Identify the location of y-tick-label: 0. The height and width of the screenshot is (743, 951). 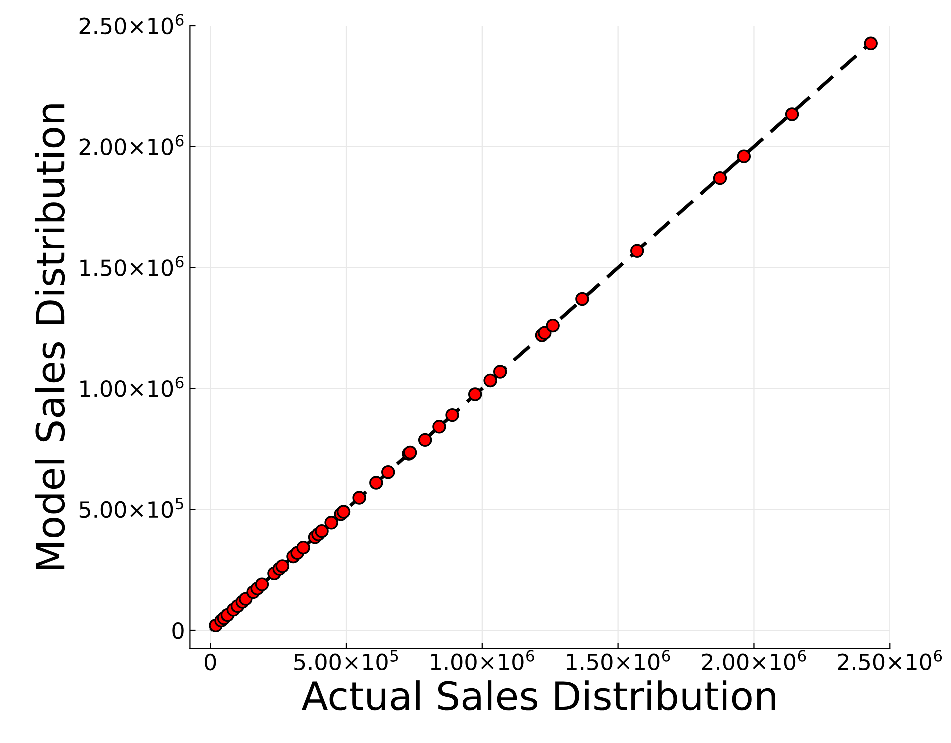
(178, 631).